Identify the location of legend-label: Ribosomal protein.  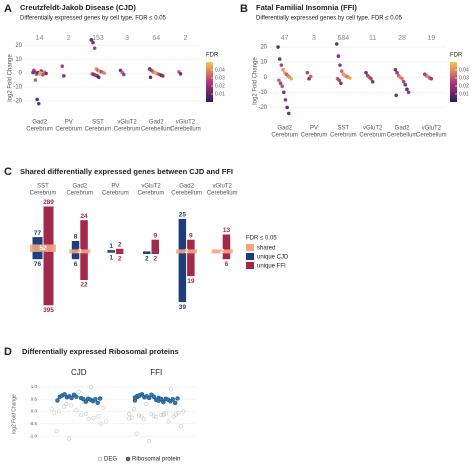
(156, 460).